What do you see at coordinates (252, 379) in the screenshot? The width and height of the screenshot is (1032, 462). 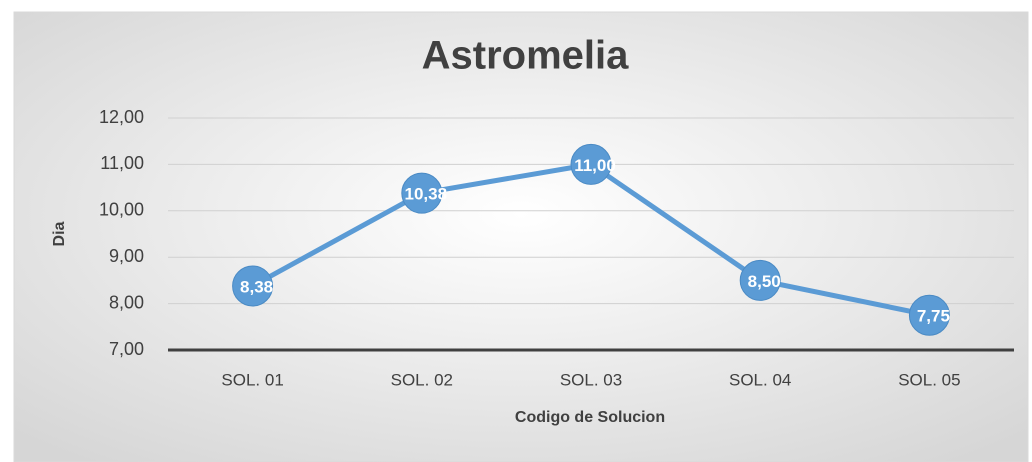 I see `x-tick-label: SOL. 01` at bounding box center [252, 379].